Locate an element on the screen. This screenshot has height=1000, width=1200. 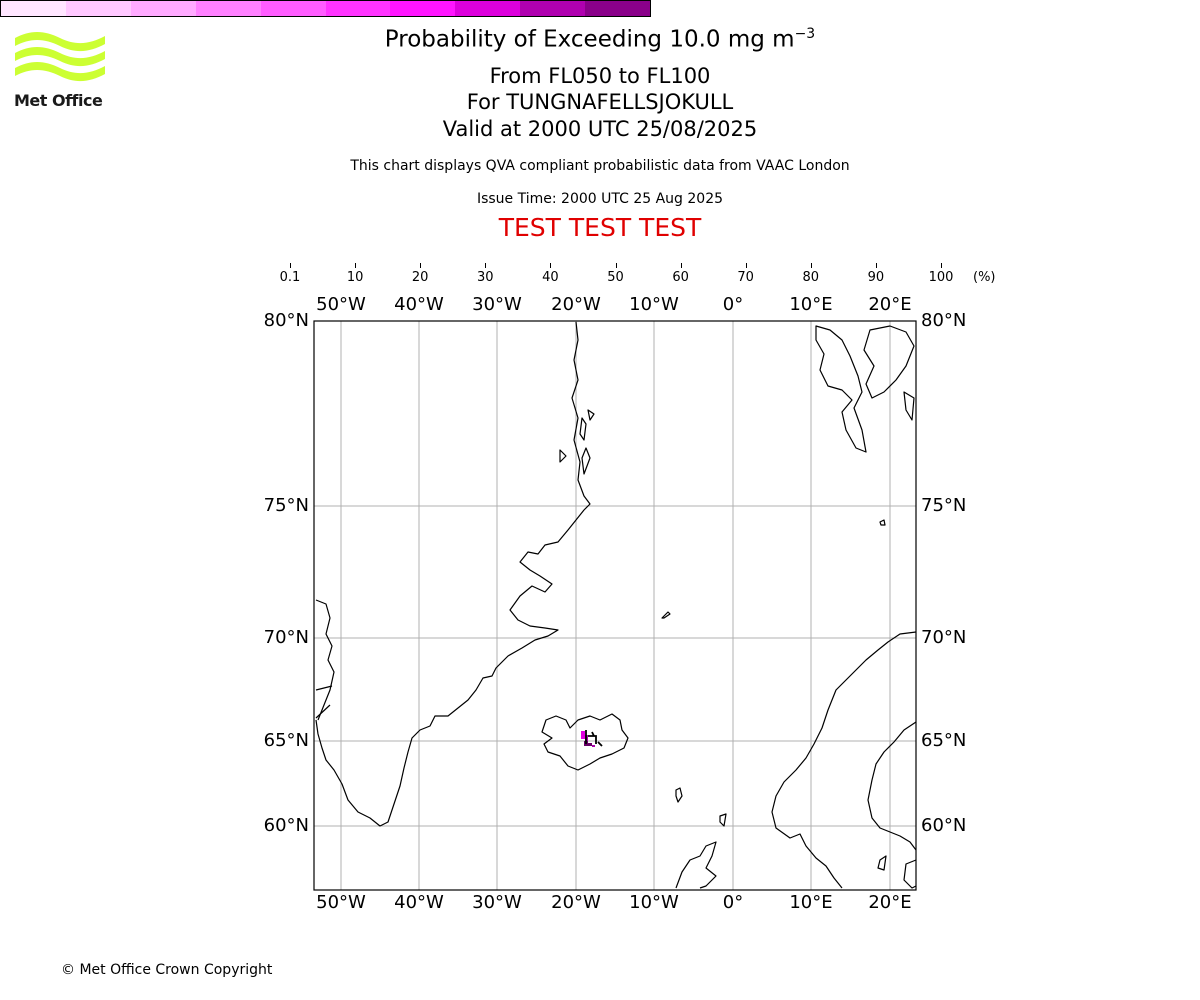
chart-title: Probability of Exceeding 10.0 mg m−3 is located at coordinates (600, 39).